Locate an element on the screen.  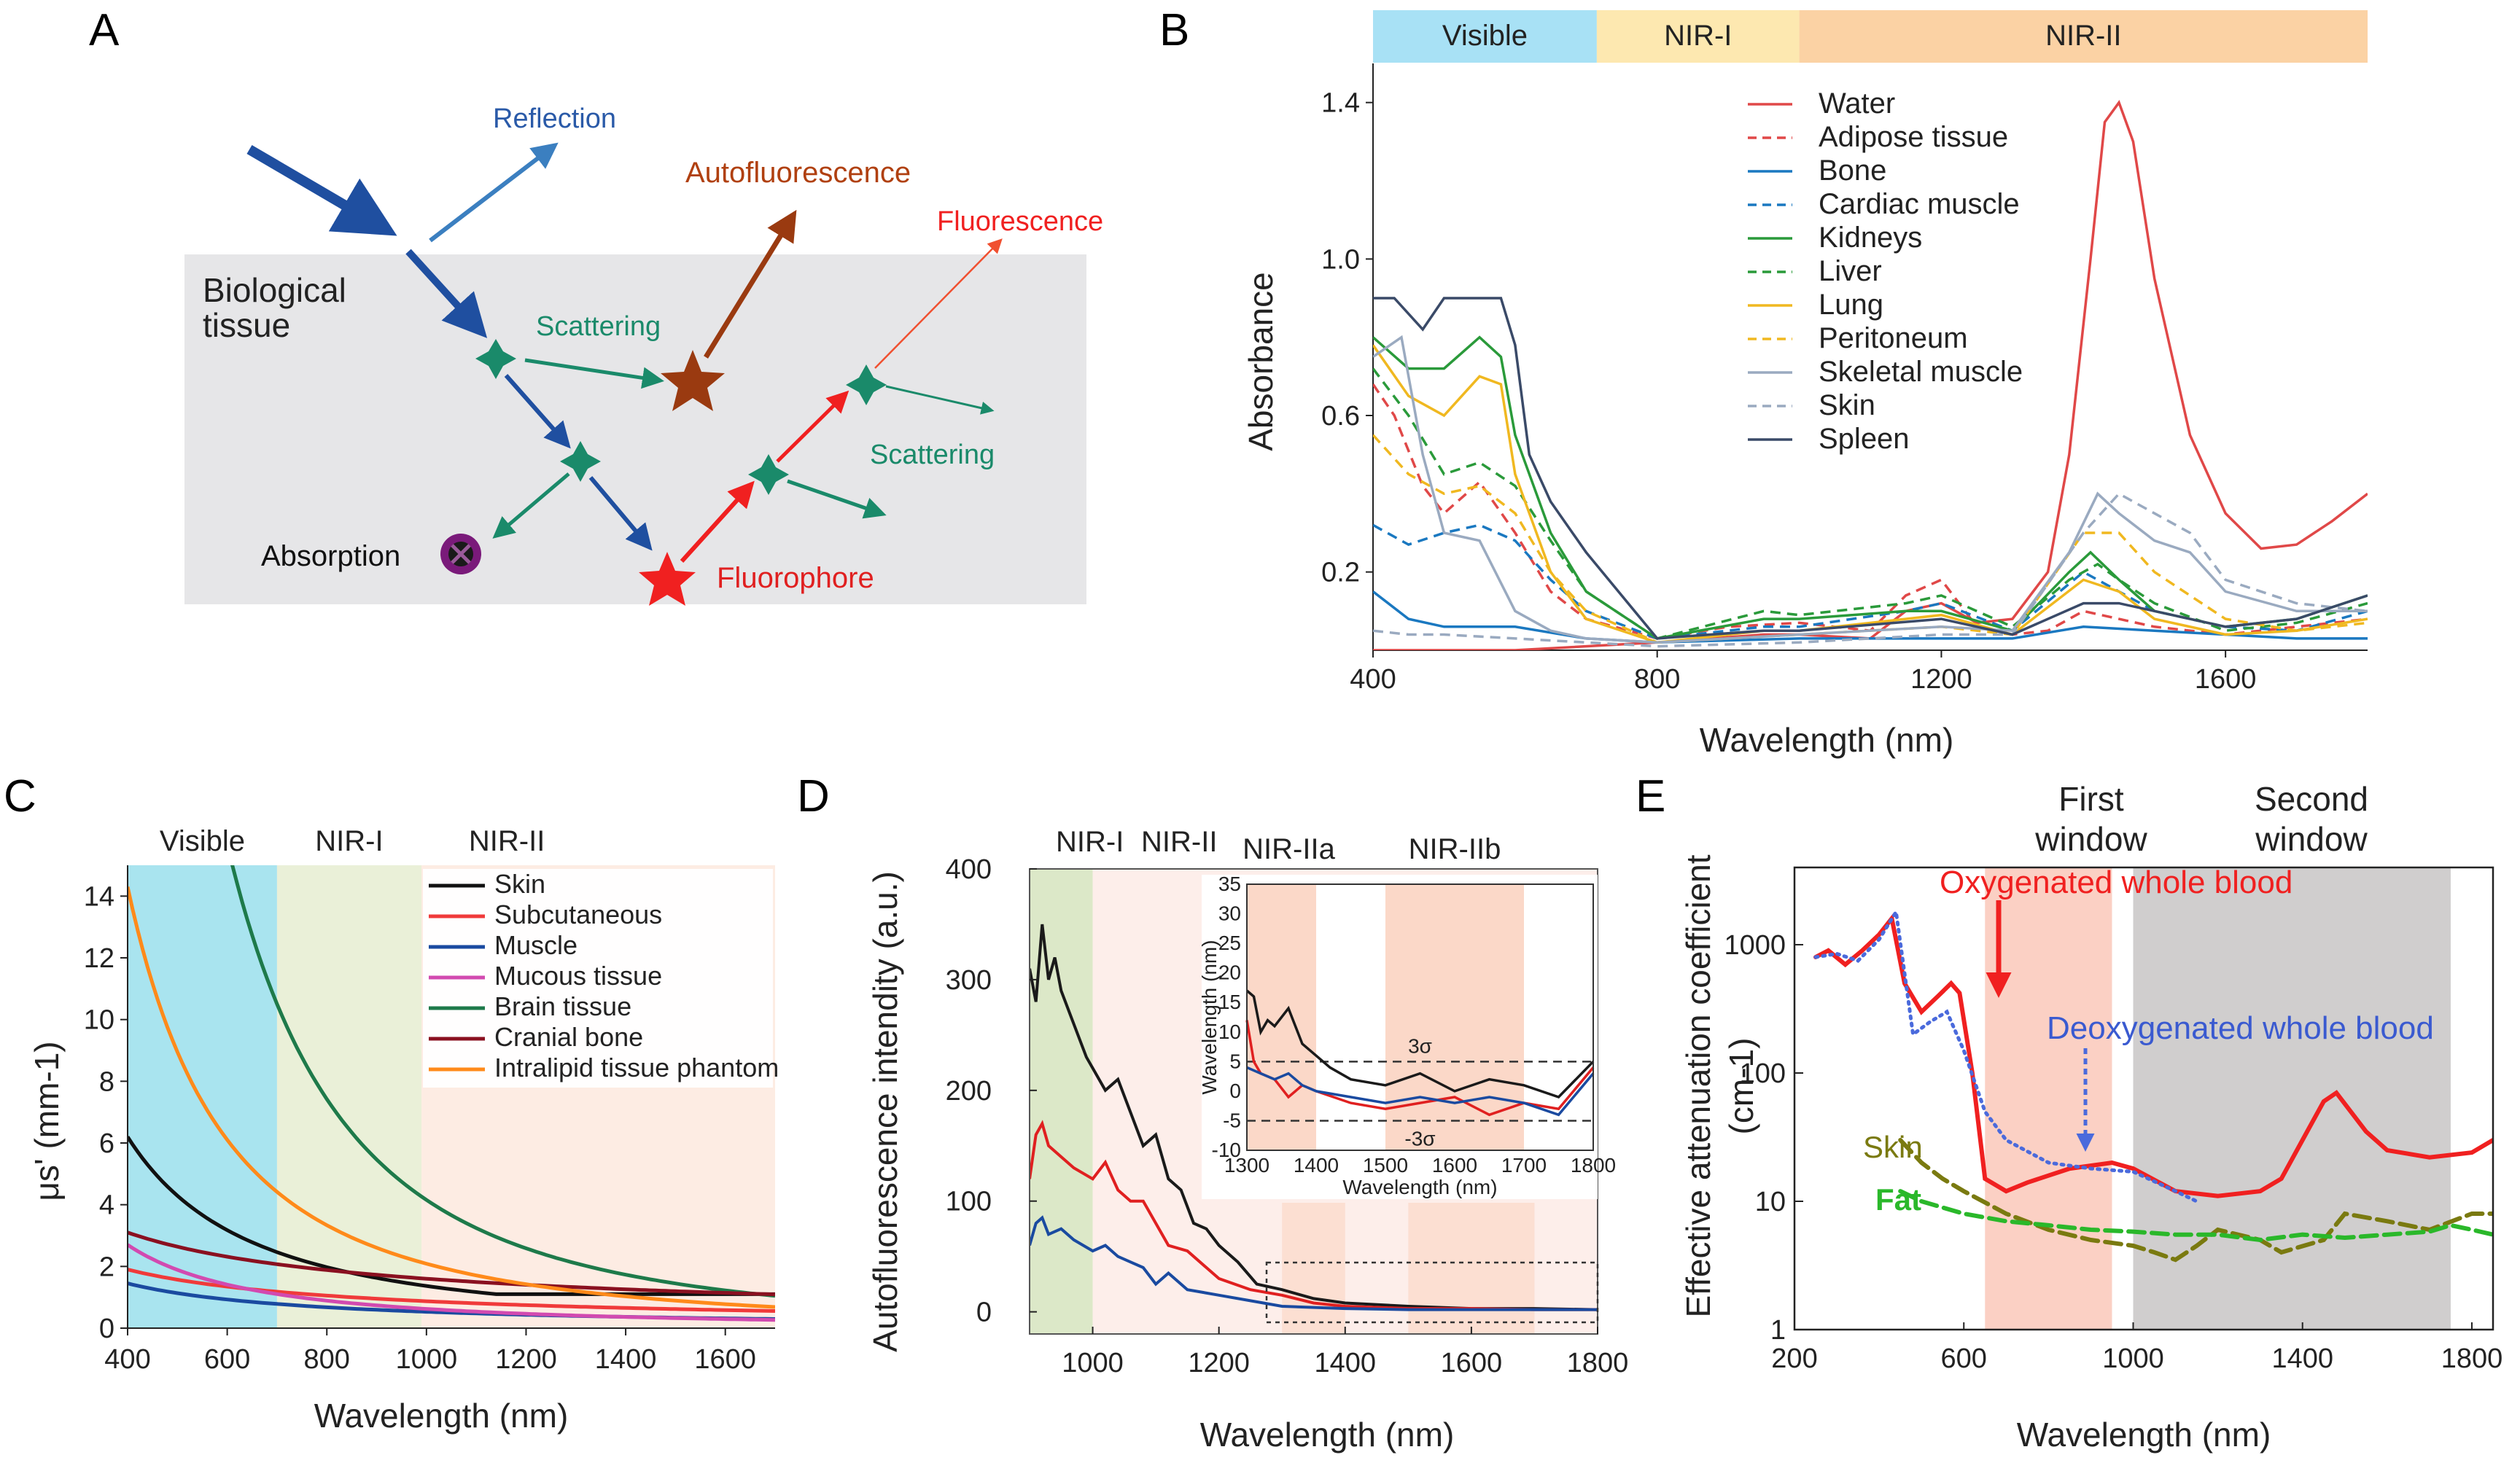
scattering-label-2: Scattering is located at coordinates (932, 455).